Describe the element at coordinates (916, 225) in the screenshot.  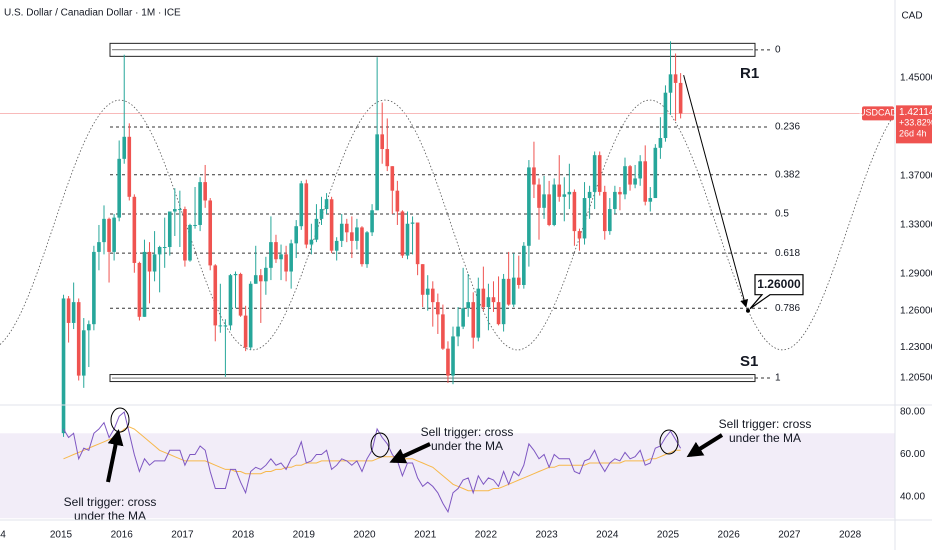
I see `y-tick-label: 1.33000` at that location.